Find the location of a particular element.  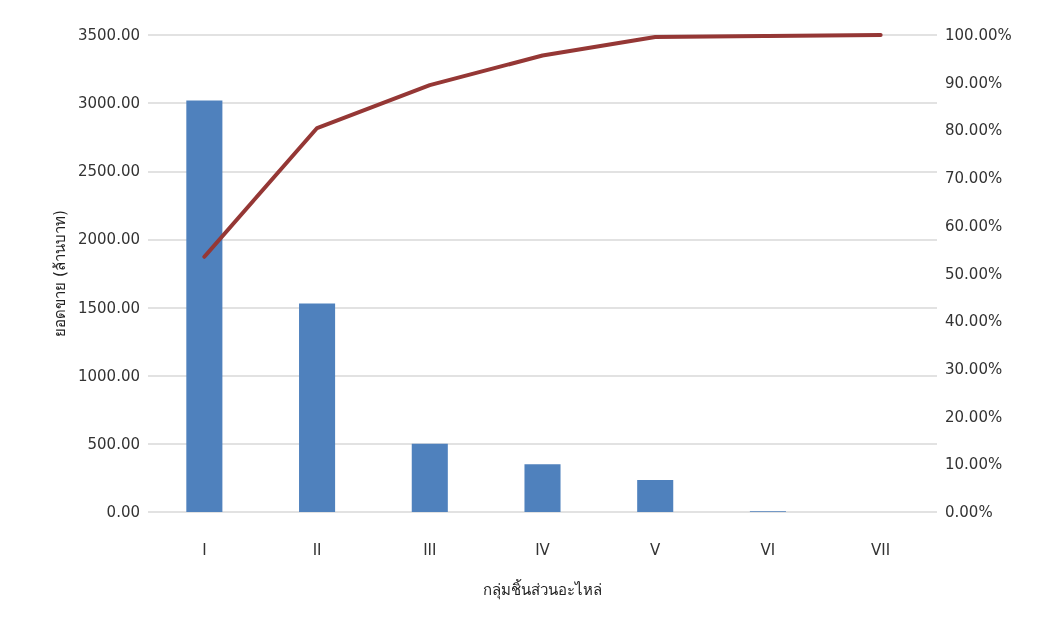

x-tick-label: VII is located at coordinates (881, 549).